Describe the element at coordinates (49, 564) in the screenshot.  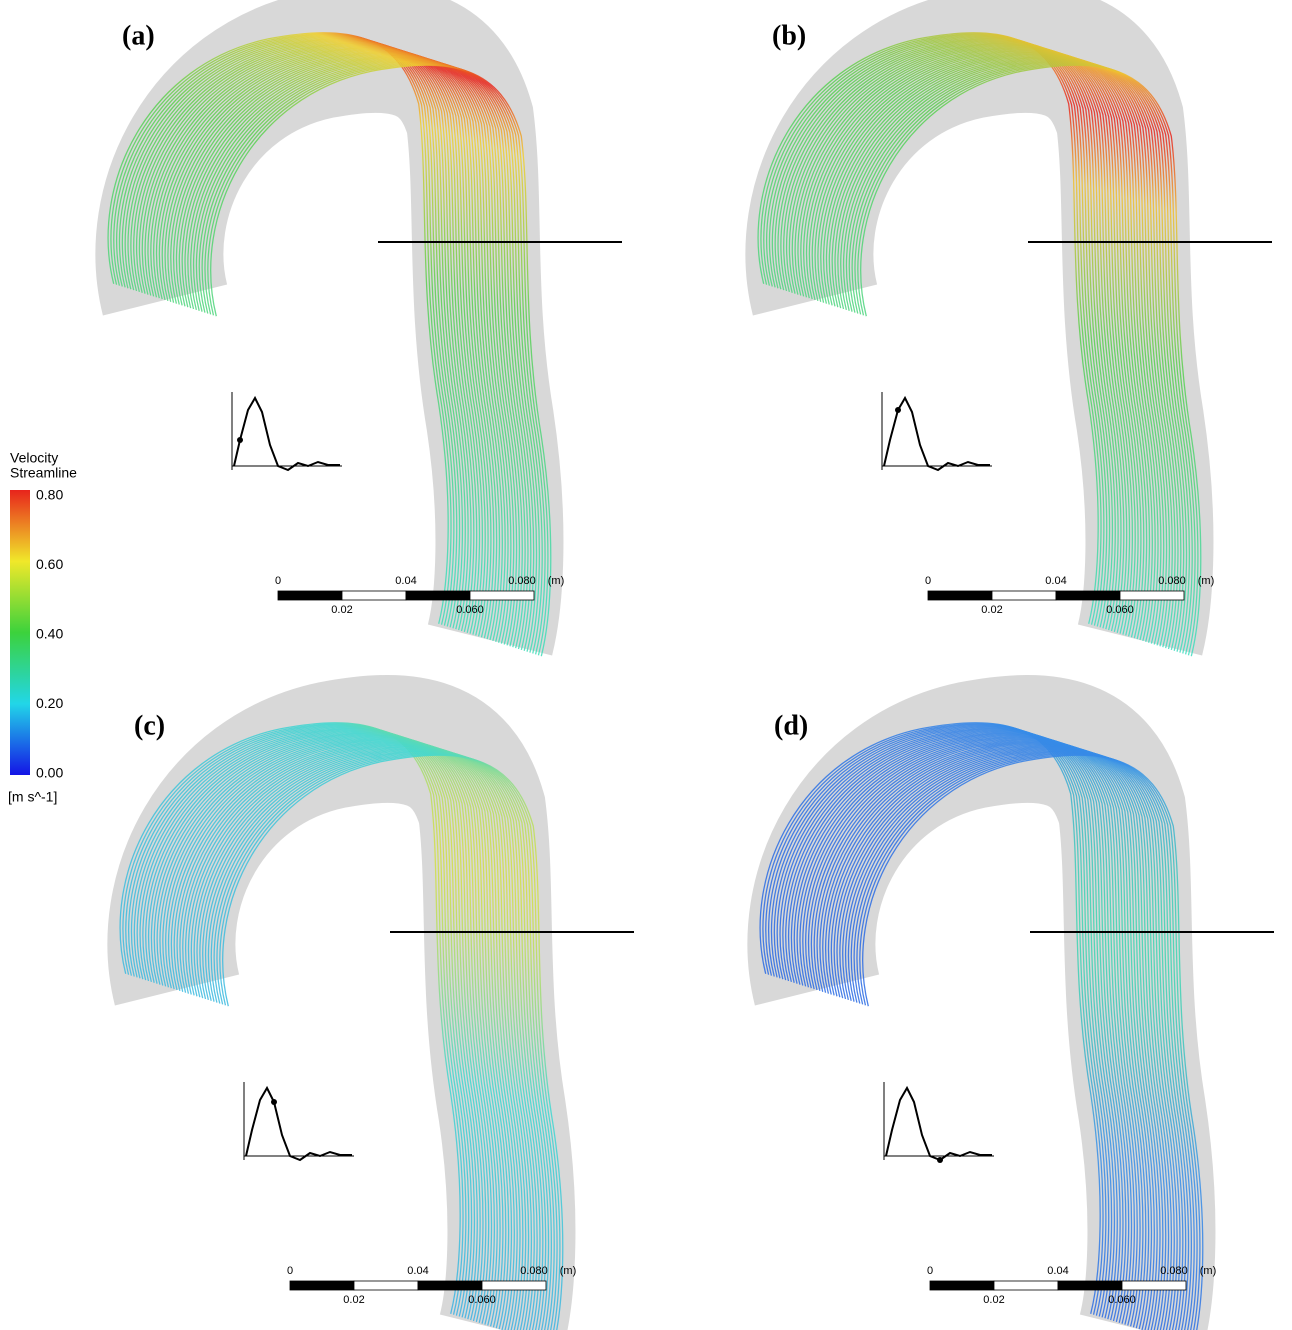
I see `legend-tick: 0.60` at that location.